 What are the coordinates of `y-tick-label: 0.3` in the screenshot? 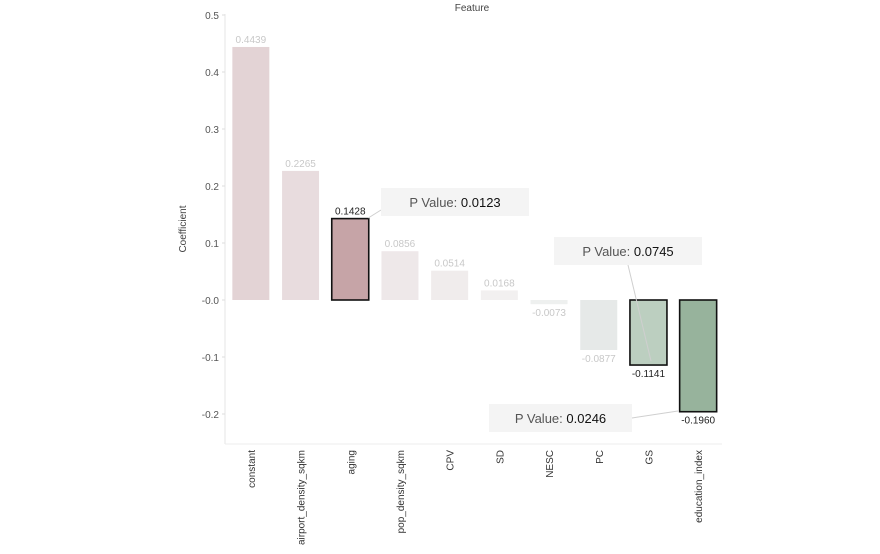 It's located at (212, 130).